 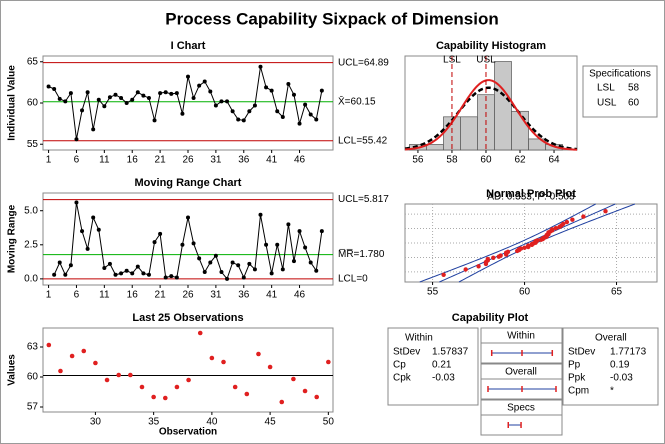 I want to click on spec-value: 58, so click(x=634, y=88).